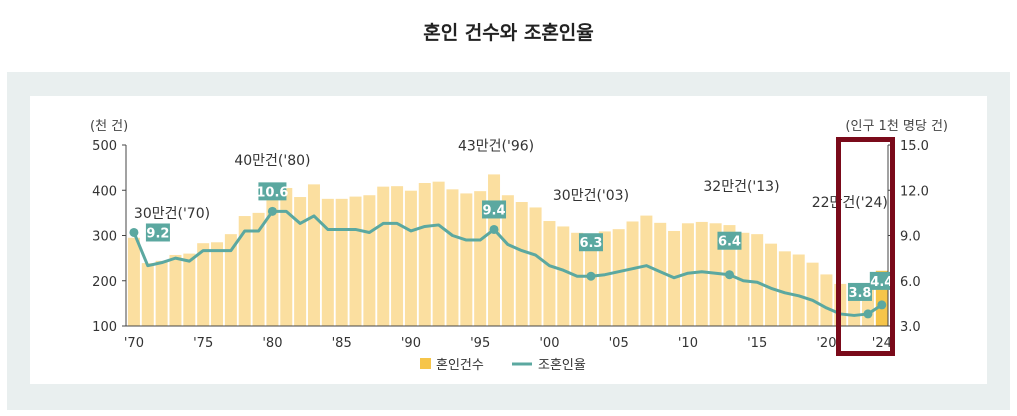 Image resolution: width=1017 pixels, height=416 pixels. Describe the element at coordinates (383, 256) in the screenshot. I see `bar-1988` at that location.